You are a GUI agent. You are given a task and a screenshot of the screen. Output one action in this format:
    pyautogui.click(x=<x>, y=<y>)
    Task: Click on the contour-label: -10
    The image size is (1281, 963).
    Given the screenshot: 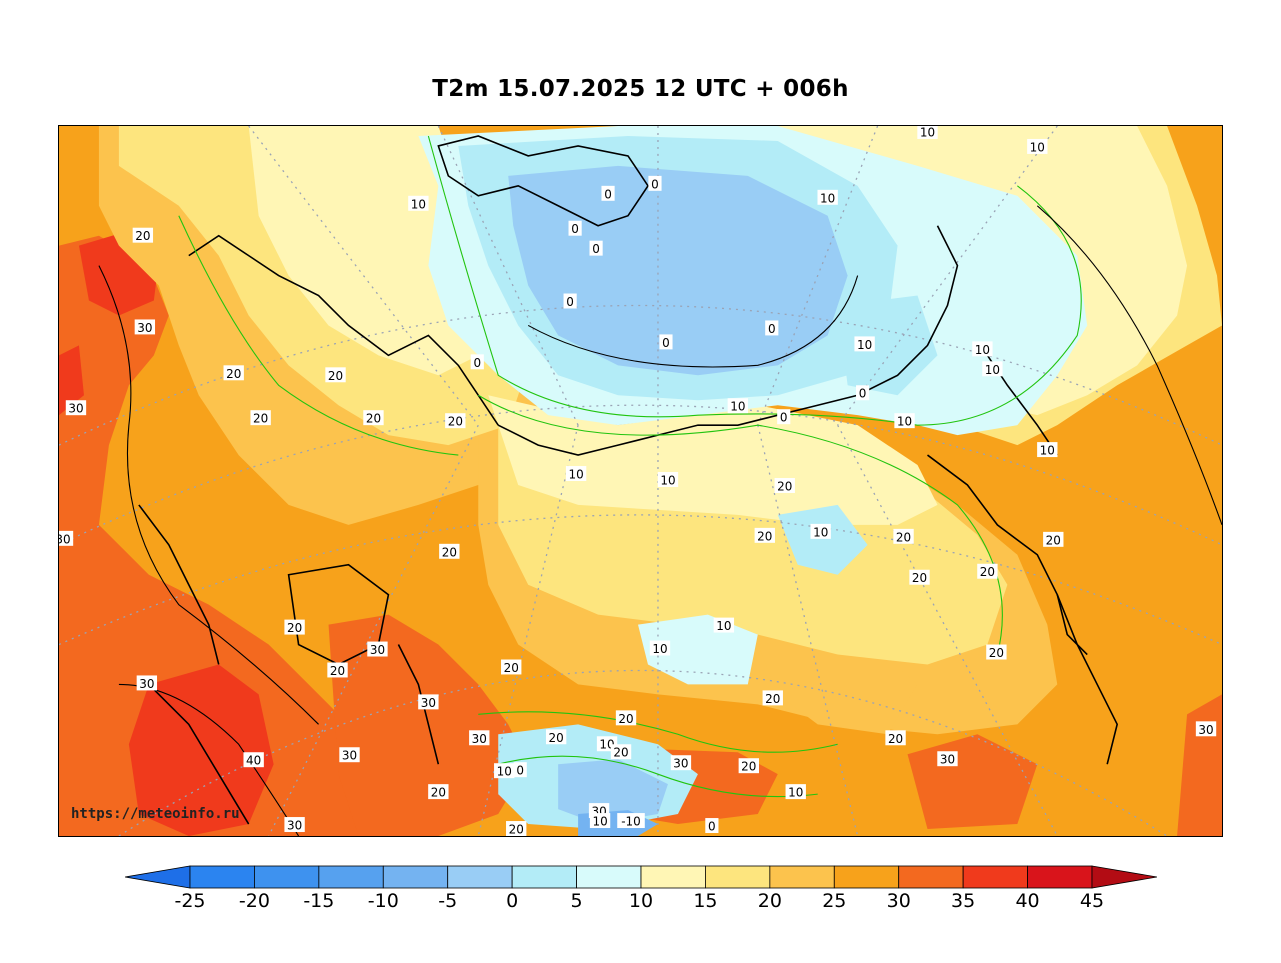 What is the action you would take?
    pyautogui.click(x=631, y=822)
    